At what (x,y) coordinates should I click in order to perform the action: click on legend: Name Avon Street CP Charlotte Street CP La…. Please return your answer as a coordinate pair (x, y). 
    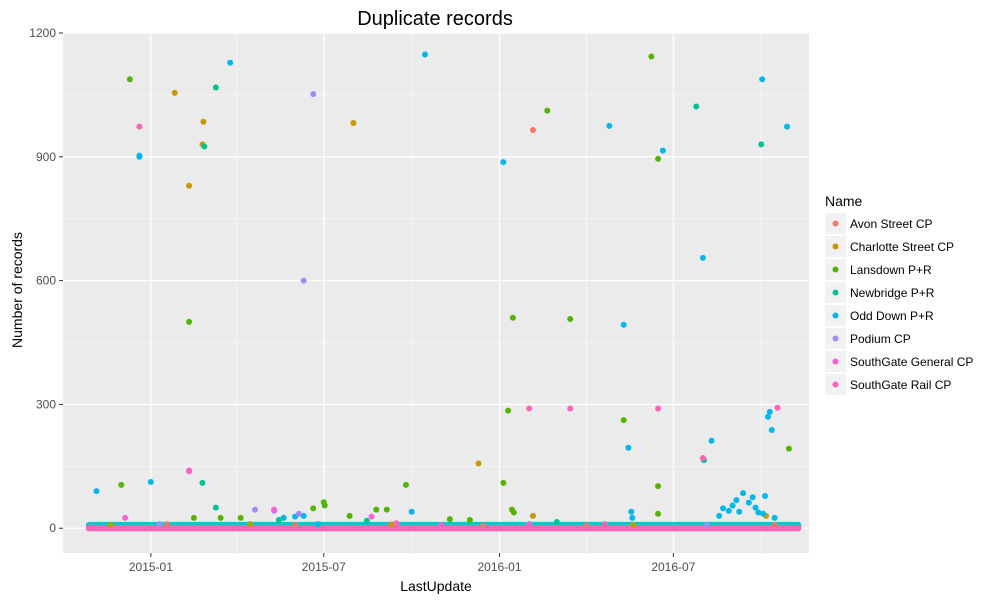
    Looking at the image, I should click on (899, 294).